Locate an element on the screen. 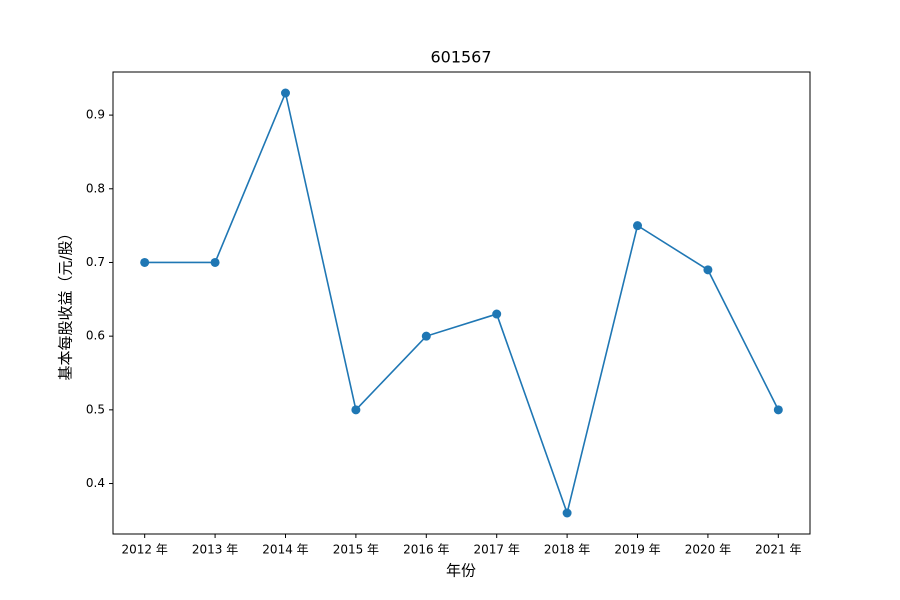 The width and height of the screenshot is (900, 600). x-tick-label: 2014 年 is located at coordinates (285, 550).